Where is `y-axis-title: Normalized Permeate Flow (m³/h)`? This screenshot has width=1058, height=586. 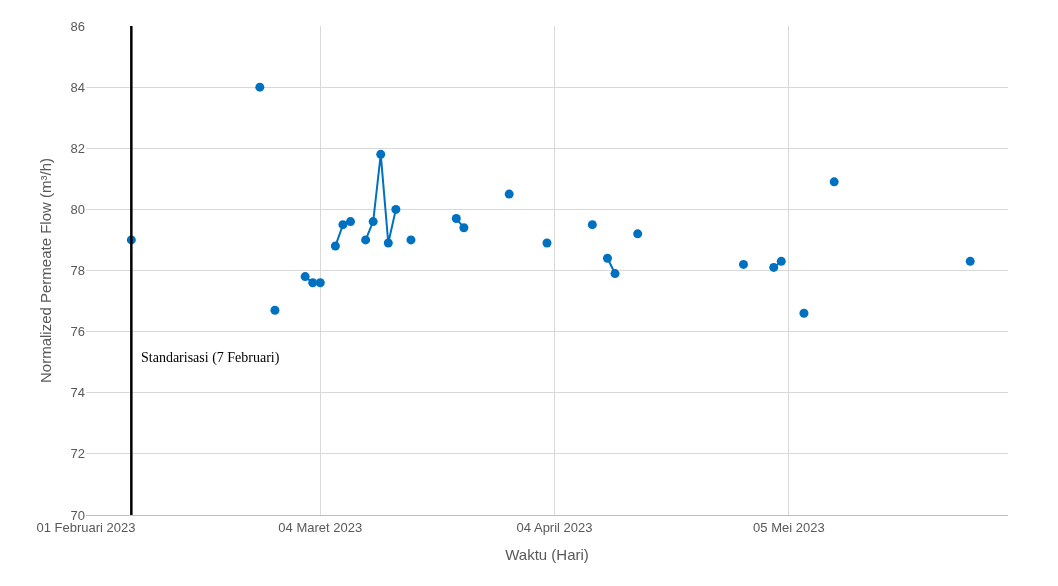 y-axis-title: Normalized Permeate Flow (m³/h) is located at coordinates (45, 270).